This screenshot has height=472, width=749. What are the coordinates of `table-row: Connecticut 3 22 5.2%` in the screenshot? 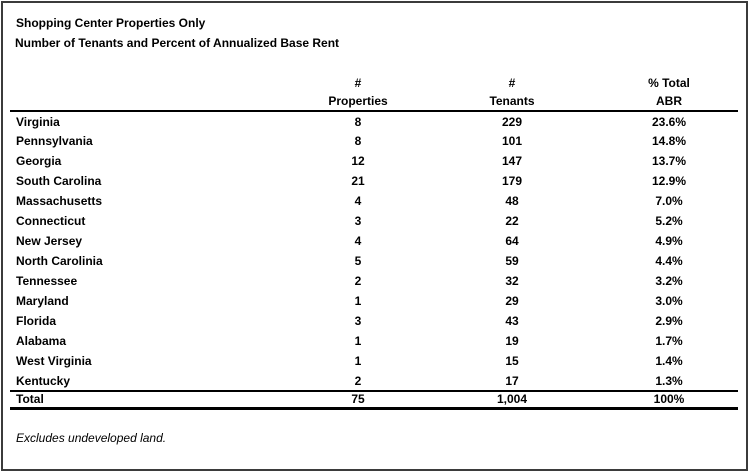 It's located at (374, 221).